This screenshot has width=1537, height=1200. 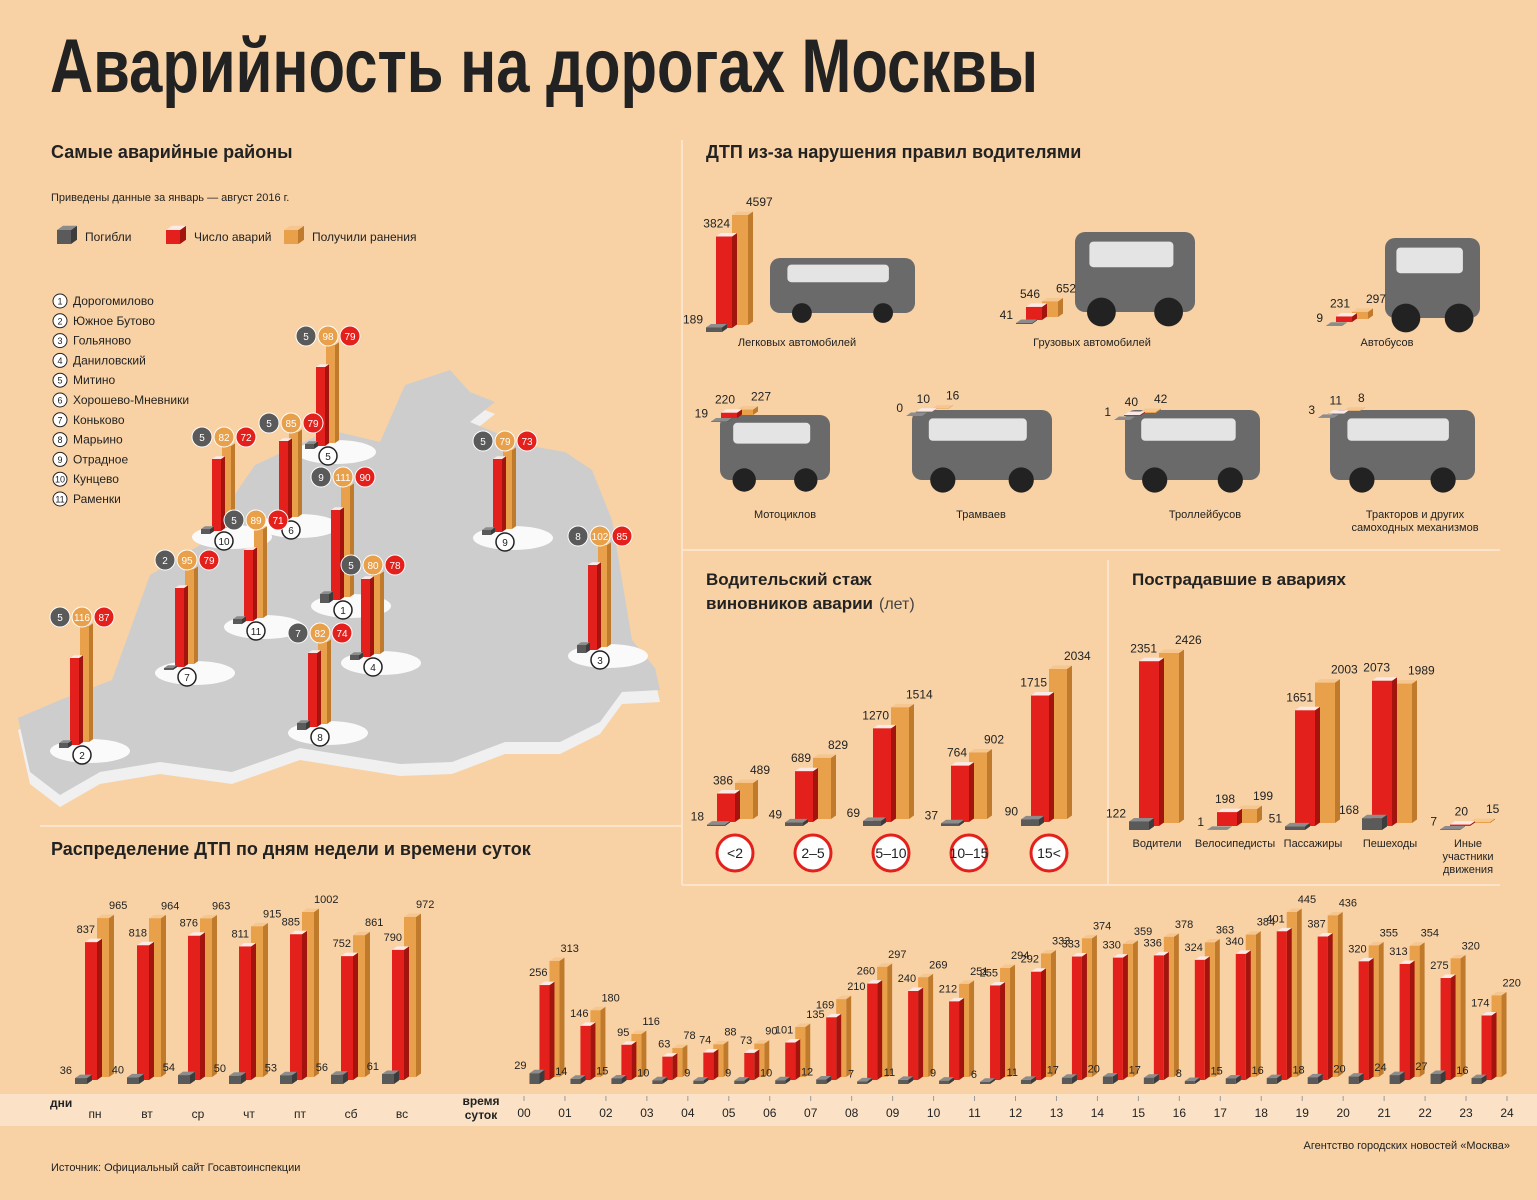 I want to click on value-label: 111, so click(x=343, y=478).